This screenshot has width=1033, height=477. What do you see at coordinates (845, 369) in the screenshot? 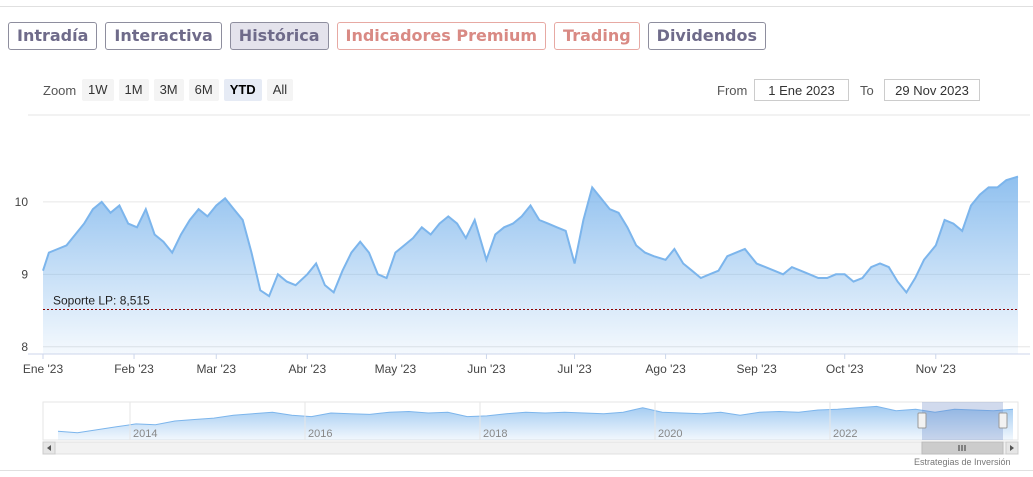
I see `x-tick-label: Oct '23` at bounding box center [845, 369].